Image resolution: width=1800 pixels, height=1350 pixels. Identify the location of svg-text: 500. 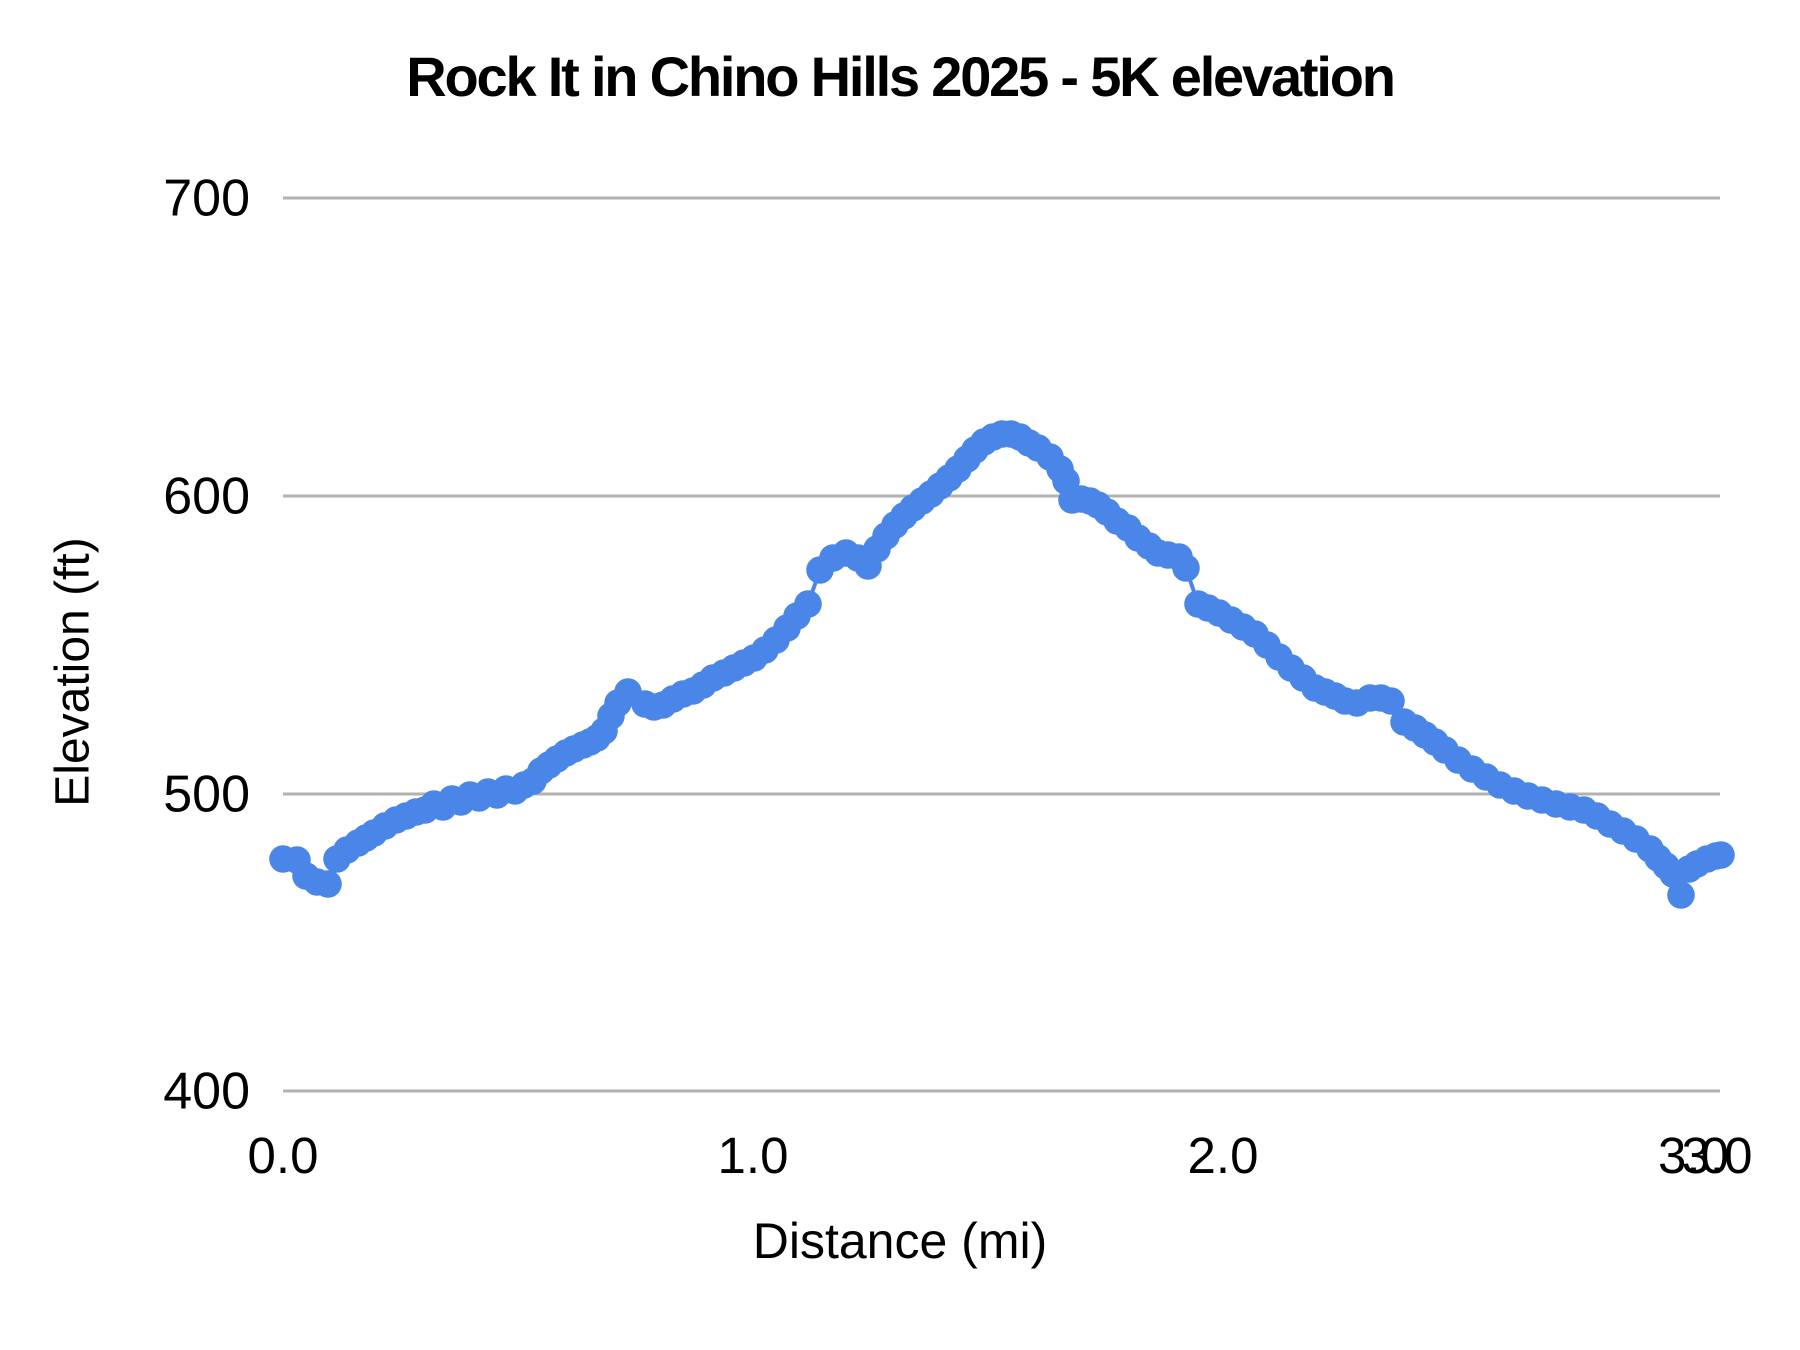
(206, 795).